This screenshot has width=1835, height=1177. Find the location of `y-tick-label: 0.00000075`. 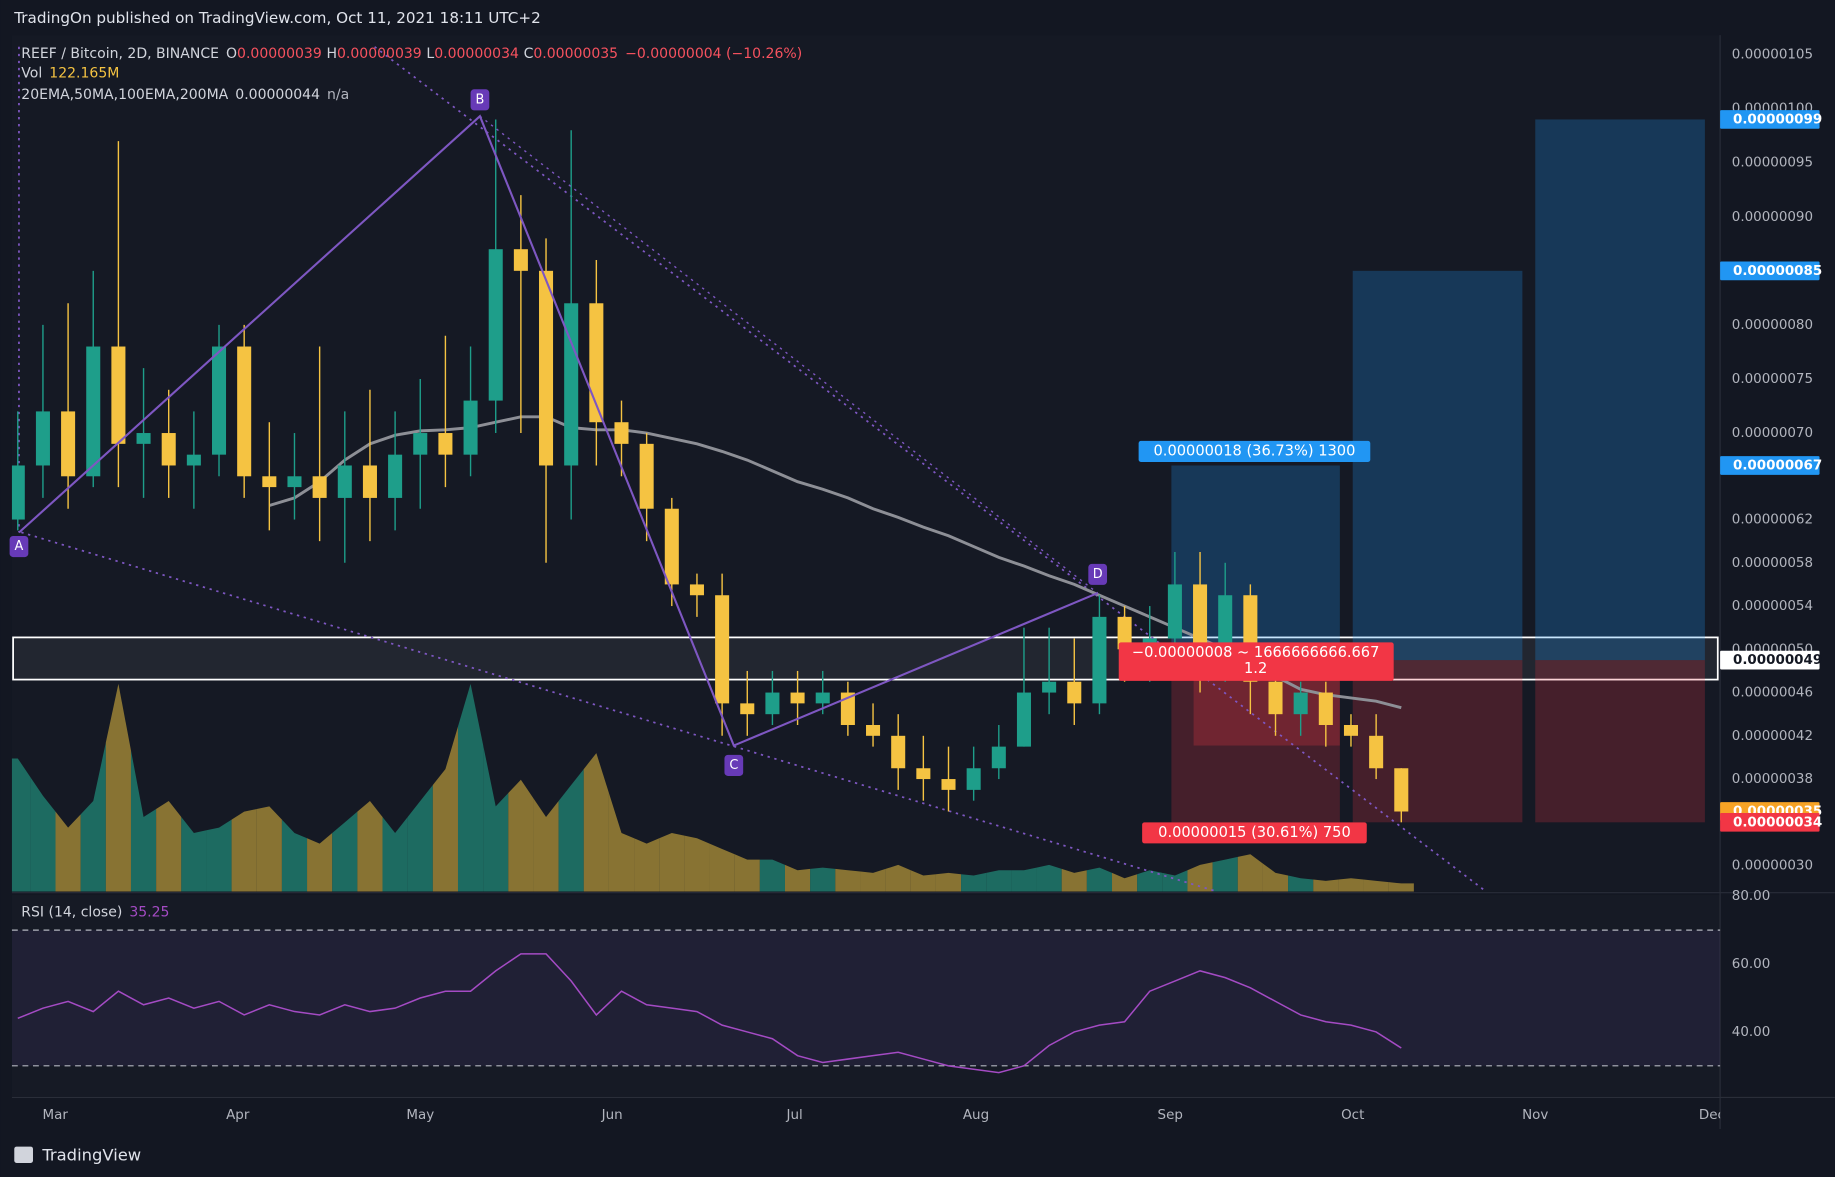

y-tick-label: 0.00000075 is located at coordinates (1772, 379).